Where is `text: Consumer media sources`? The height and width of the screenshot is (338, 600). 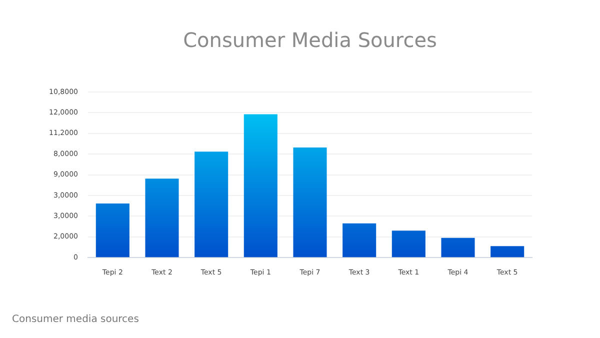
text: Consumer media sources is located at coordinates (75, 319).